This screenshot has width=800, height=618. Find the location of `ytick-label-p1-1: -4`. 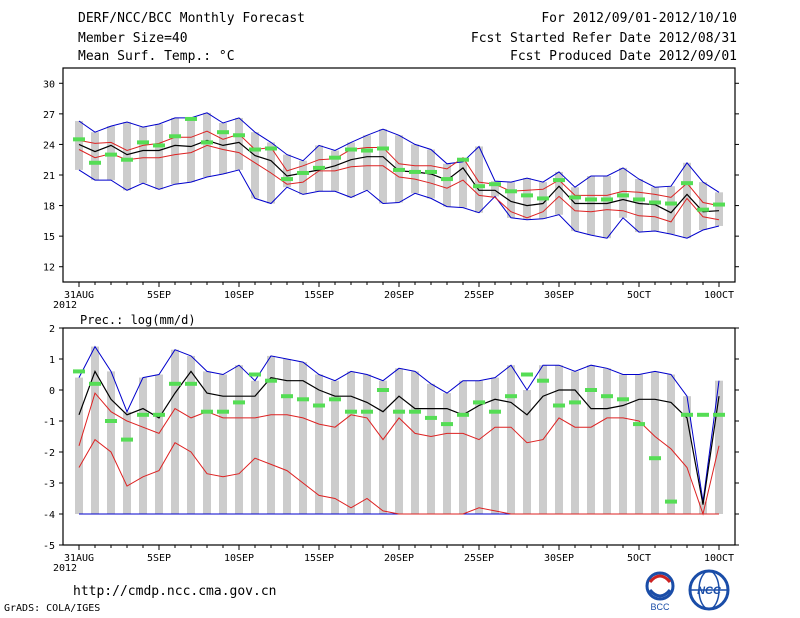

ytick-label-p1-1: -4 is located at coordinates (49, 515).